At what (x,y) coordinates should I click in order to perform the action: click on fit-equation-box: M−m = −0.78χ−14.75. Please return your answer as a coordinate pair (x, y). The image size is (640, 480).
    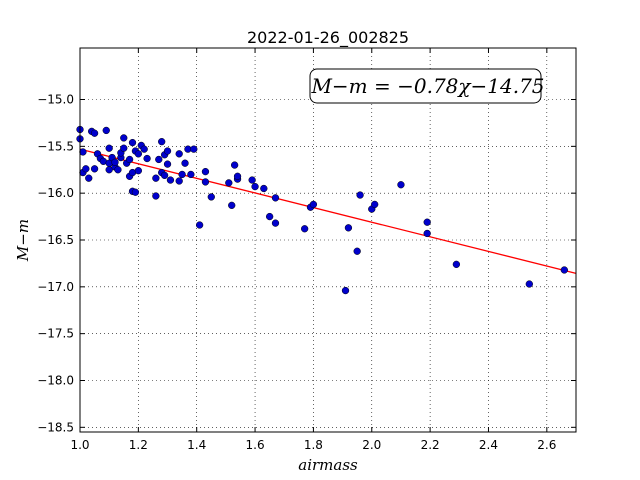
    Looking at the image, I should click on (427, 86).